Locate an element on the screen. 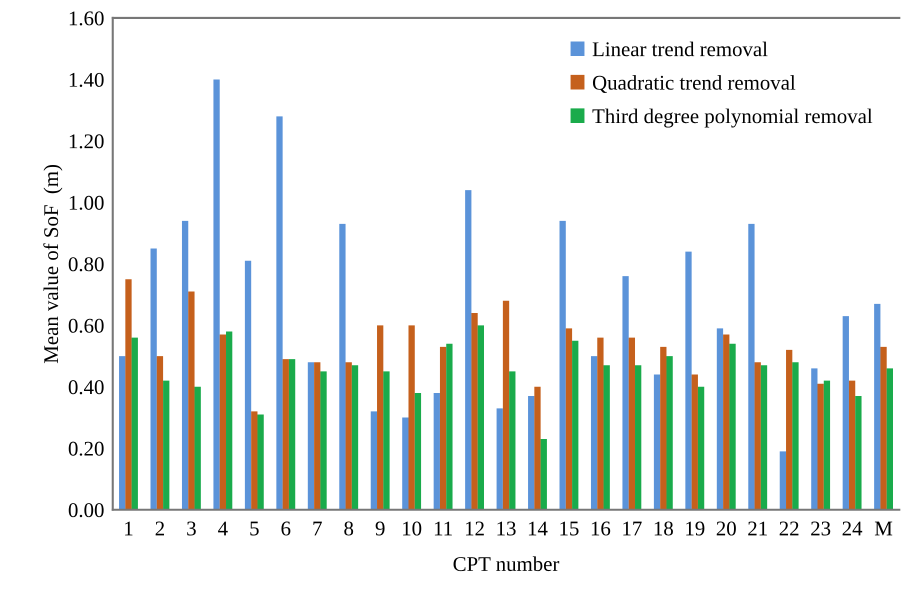 The image size is (902, 599). x-tick-label: 8 is located at coordinates (349, 528).